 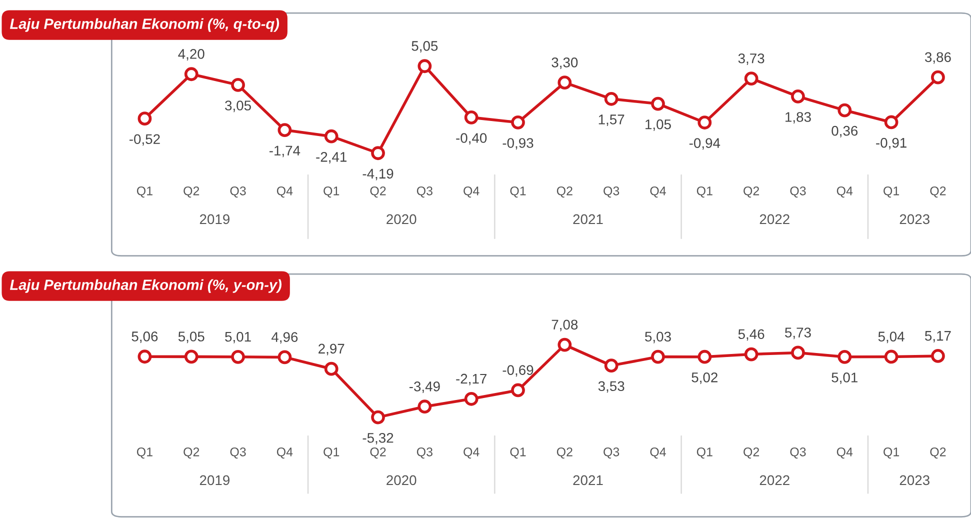 I want to click on data-label: 5,05, so click(x=425, y=47).